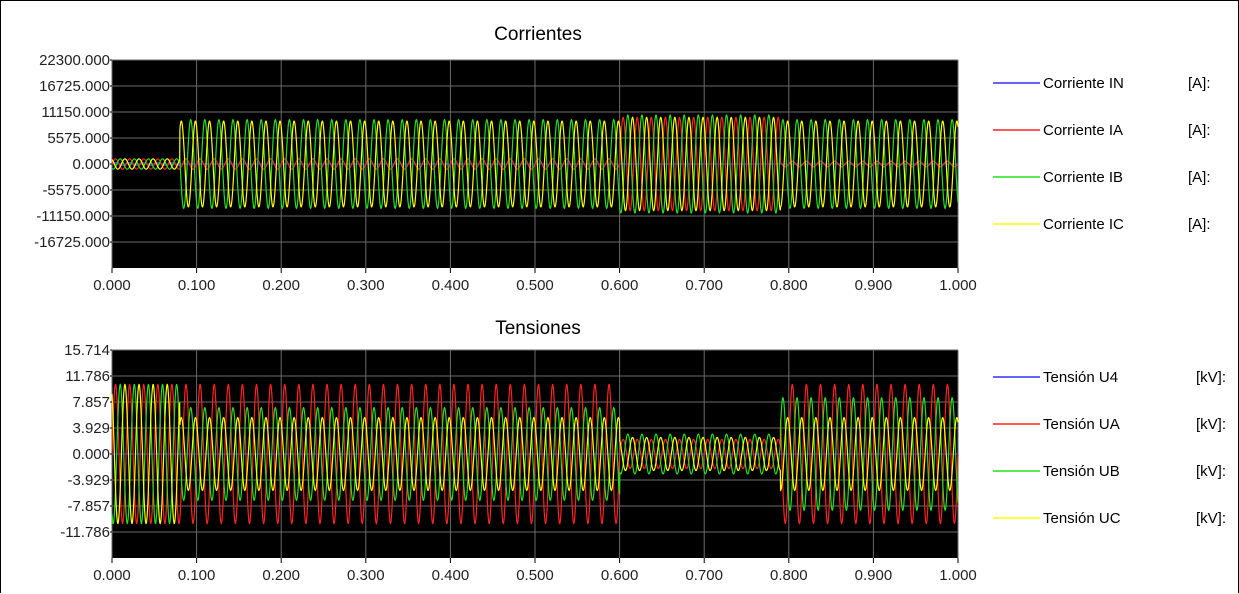  Describe the element at coordinates (78, 138) in the screenshot. I see `y-tick-label: 5575.000` at that location.